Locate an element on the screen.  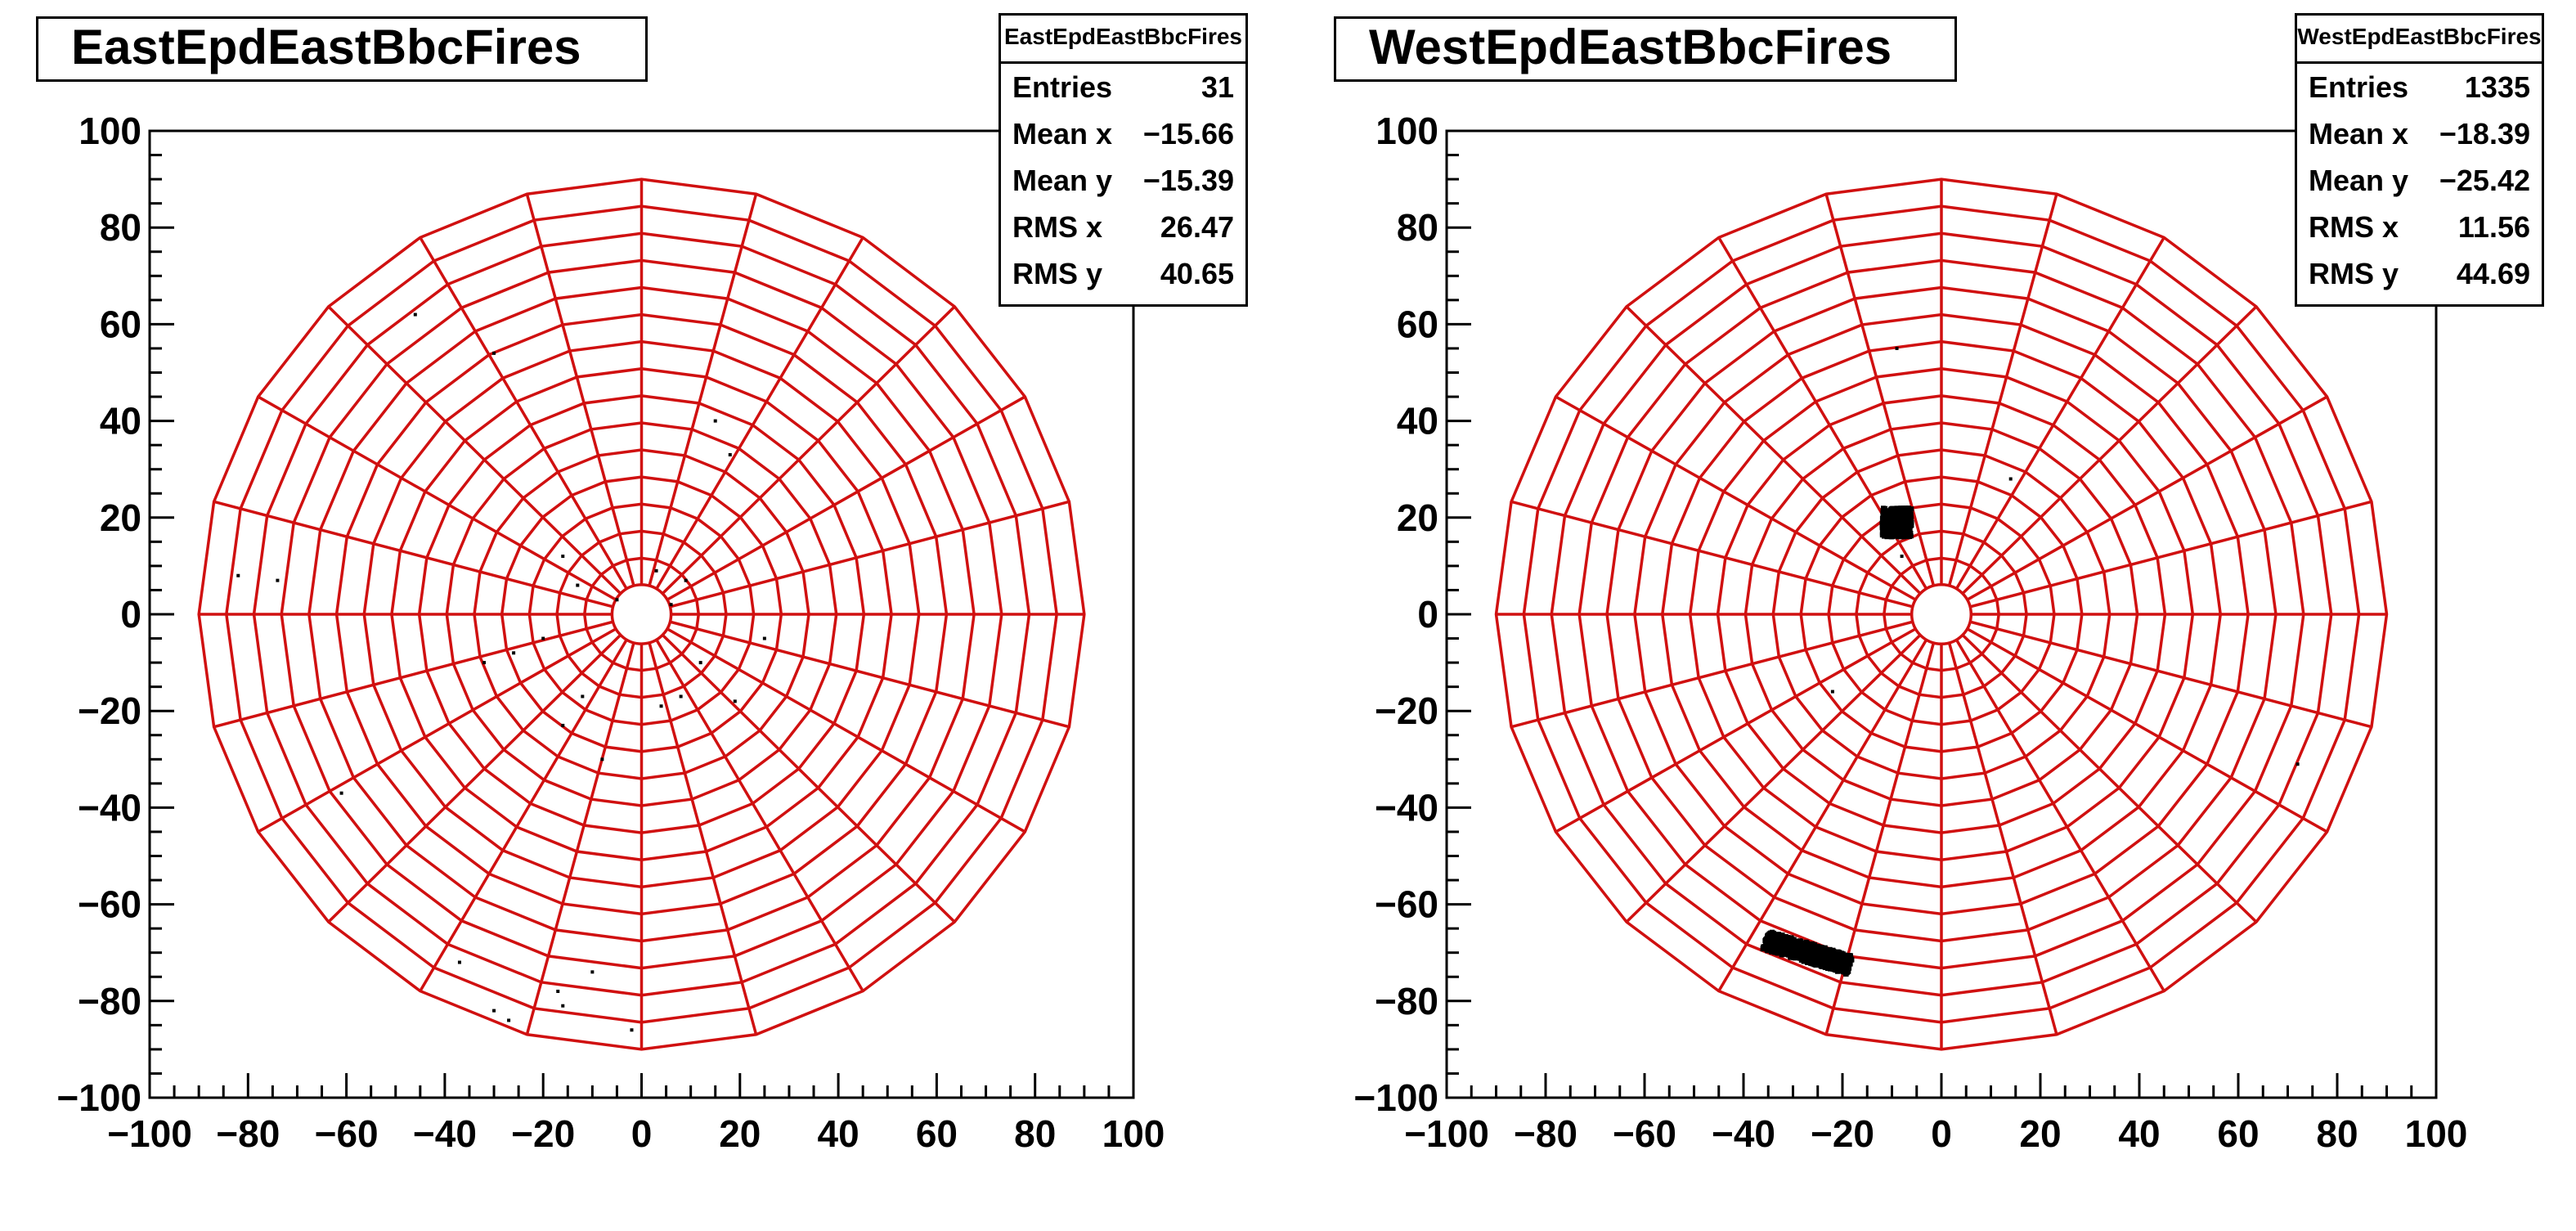
stats-row-rms-x: RMS x 11.56 is located at coordinates (2420, 227).